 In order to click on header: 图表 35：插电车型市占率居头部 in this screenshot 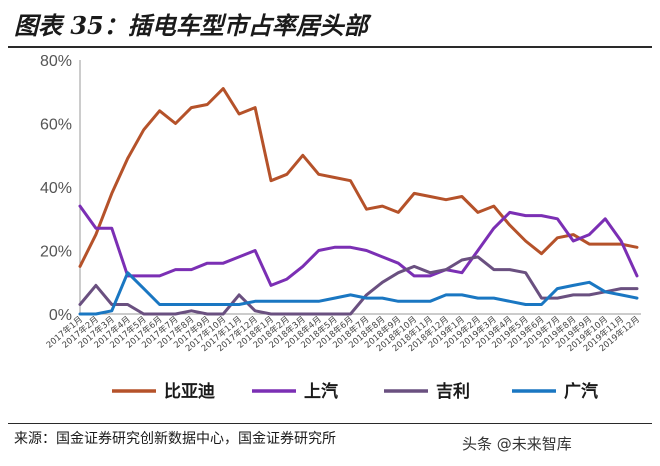, I will do `click(330, 23)`.